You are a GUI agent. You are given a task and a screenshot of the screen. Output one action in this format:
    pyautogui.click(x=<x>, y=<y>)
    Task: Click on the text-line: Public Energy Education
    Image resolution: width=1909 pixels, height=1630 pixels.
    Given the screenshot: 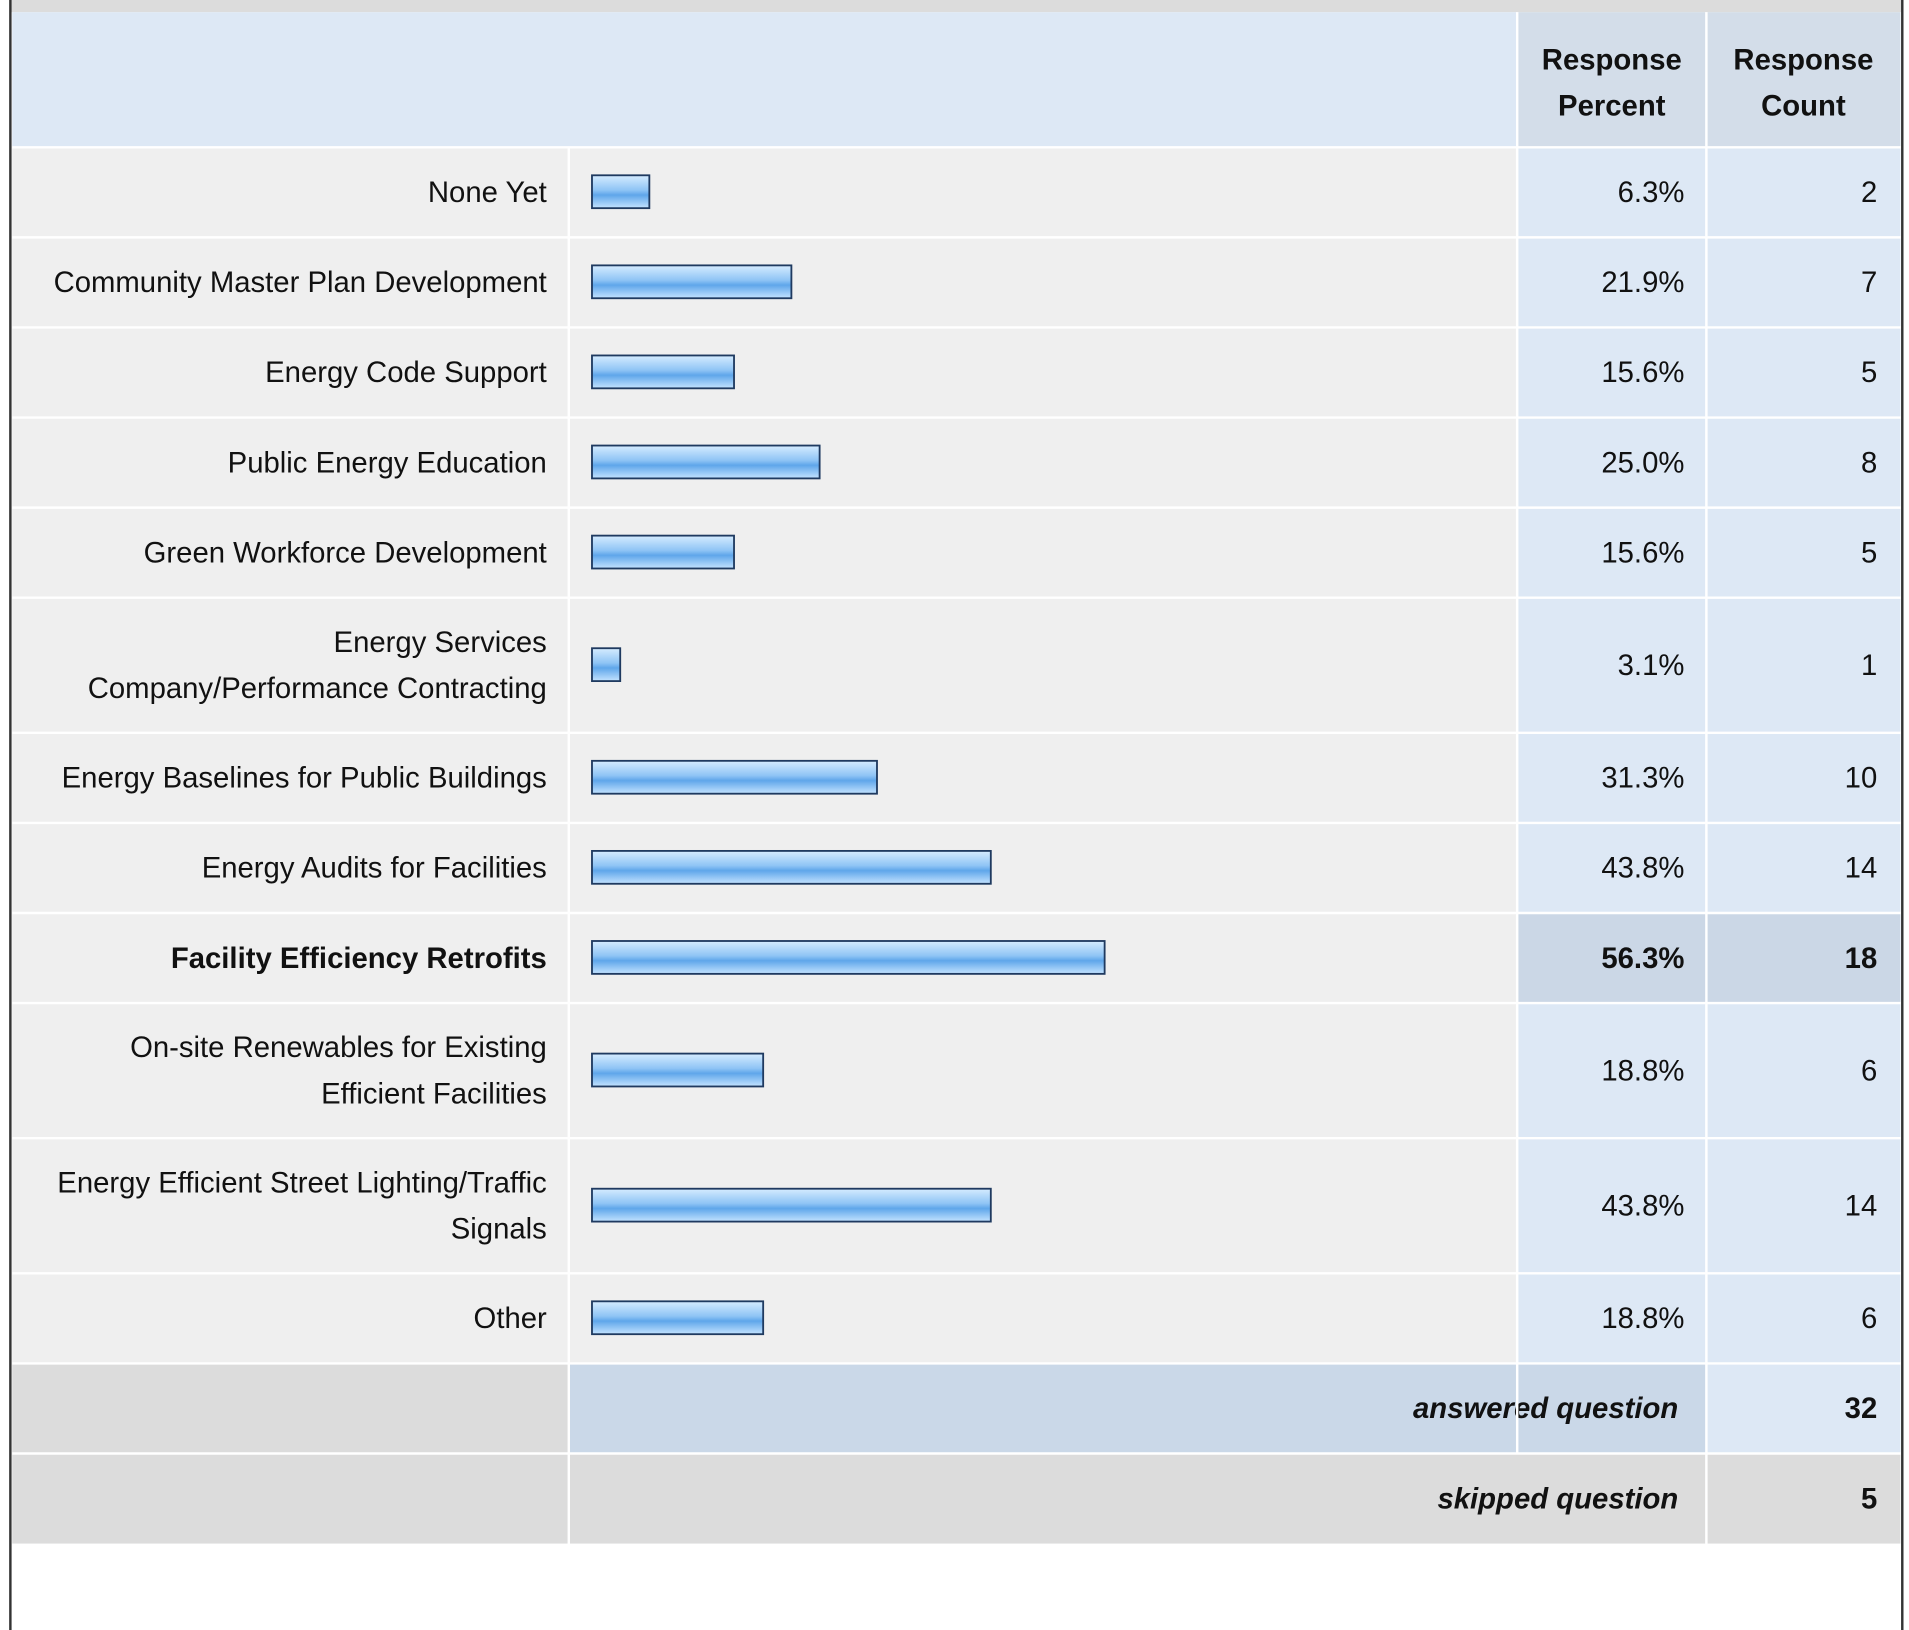 What is the action you would take?
    pyautogui.click(x=387, y=463)
    